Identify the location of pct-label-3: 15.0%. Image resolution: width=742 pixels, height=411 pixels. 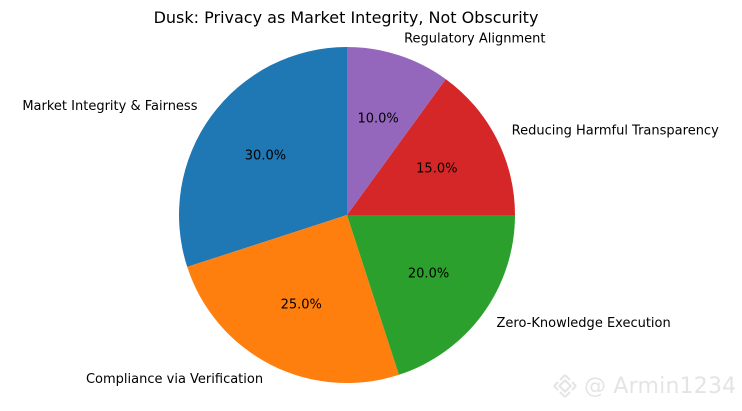
(436, 169).